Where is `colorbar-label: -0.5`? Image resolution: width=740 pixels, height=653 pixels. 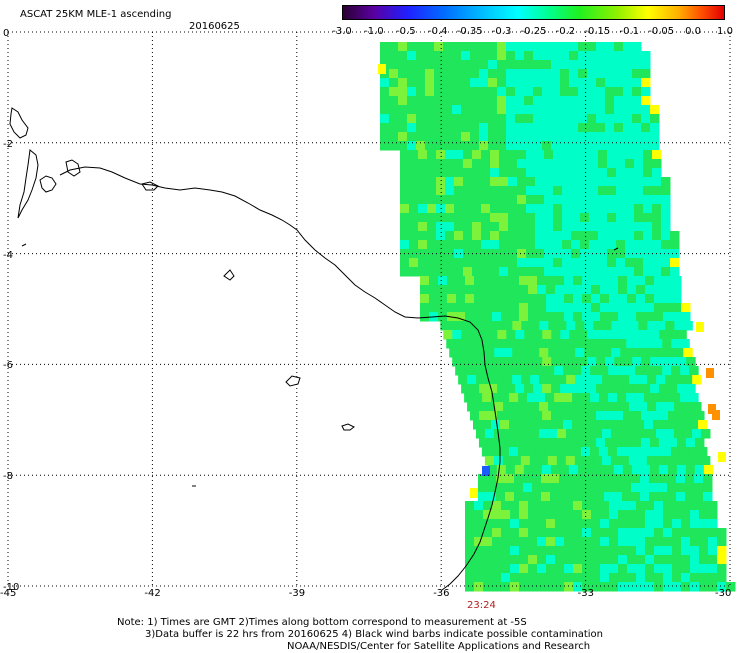
colorbar-label: -0.5 is located at coordinates (406, 31).